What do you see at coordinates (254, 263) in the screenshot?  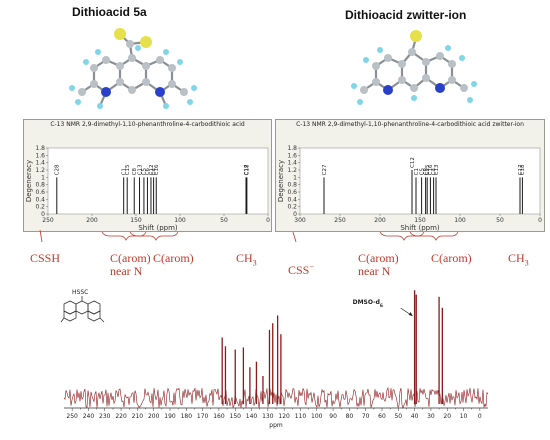 I see `ch3-left-sub: 3` at bounding box center [254, 263].